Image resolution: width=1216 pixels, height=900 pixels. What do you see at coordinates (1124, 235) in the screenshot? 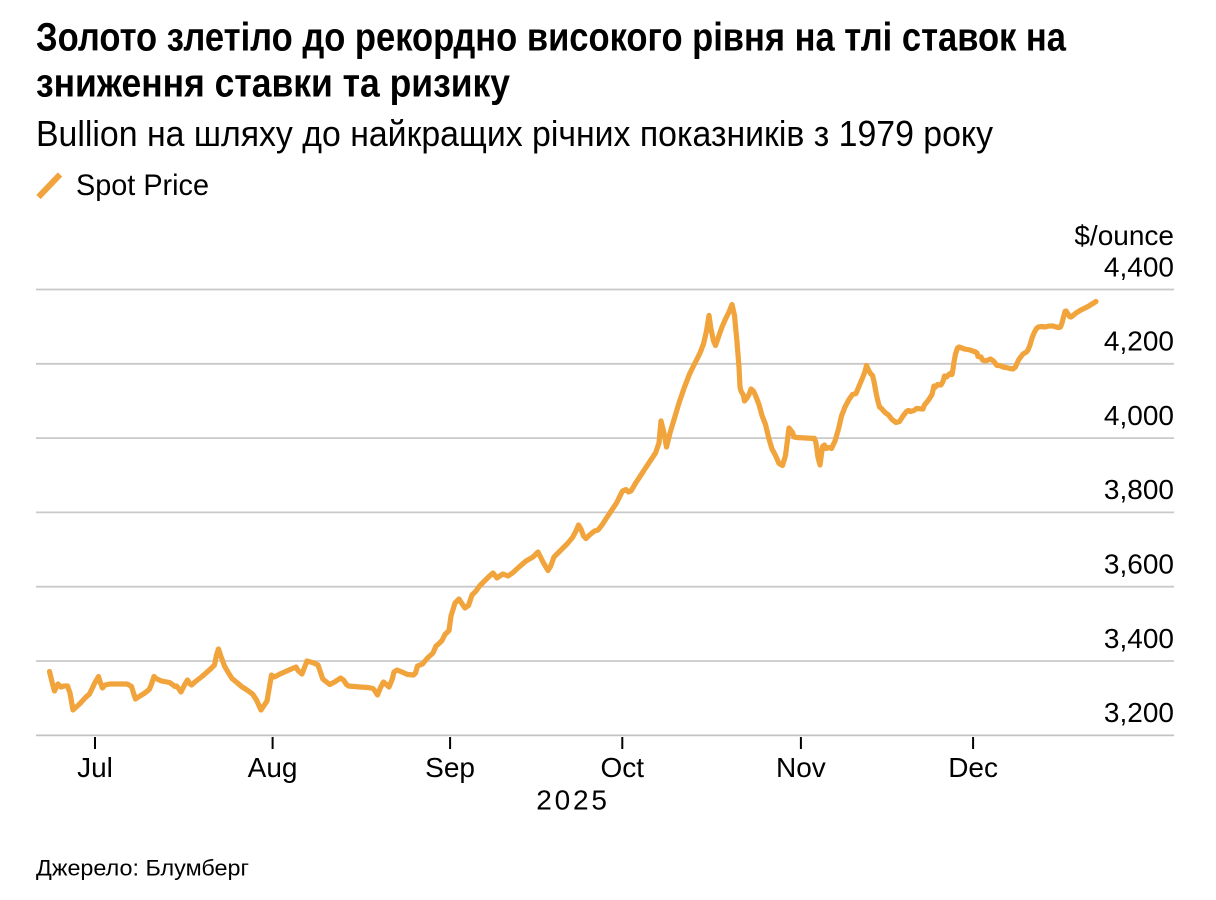
I see `svg-text: $/ounce` at bounding box center [1124, 235].